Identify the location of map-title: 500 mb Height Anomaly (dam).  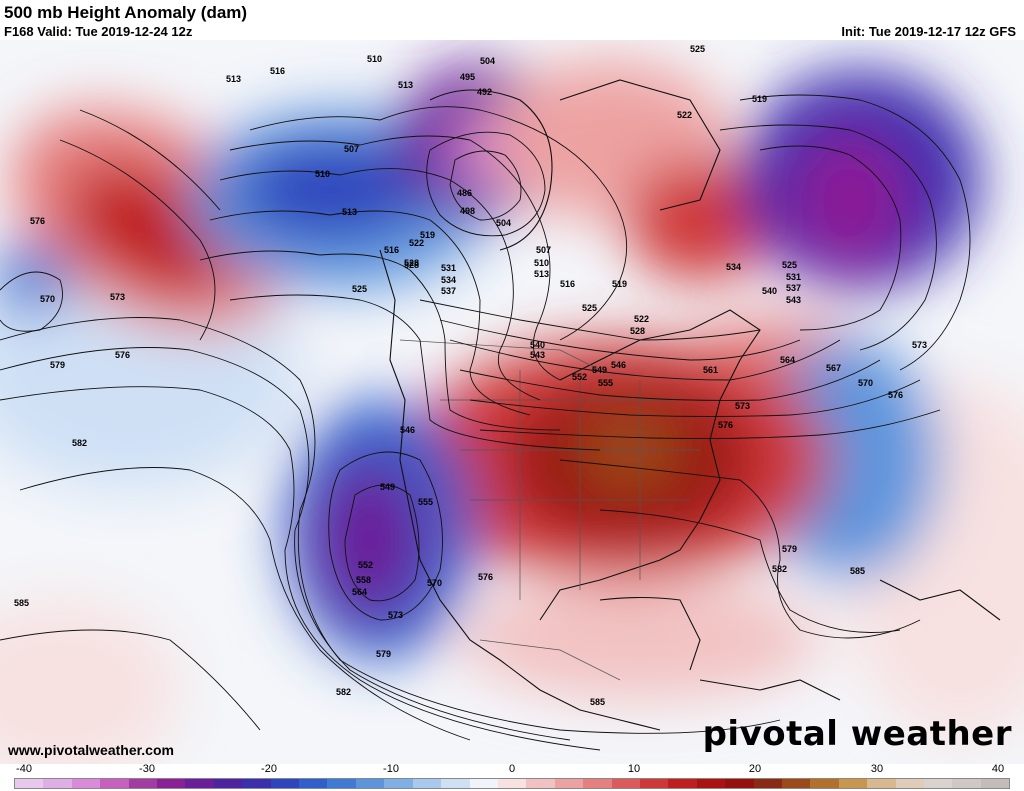
(126, 12).